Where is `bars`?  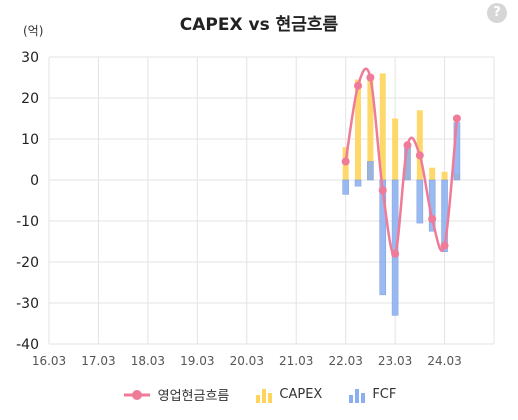
bars is located at coordinates (401, 194).